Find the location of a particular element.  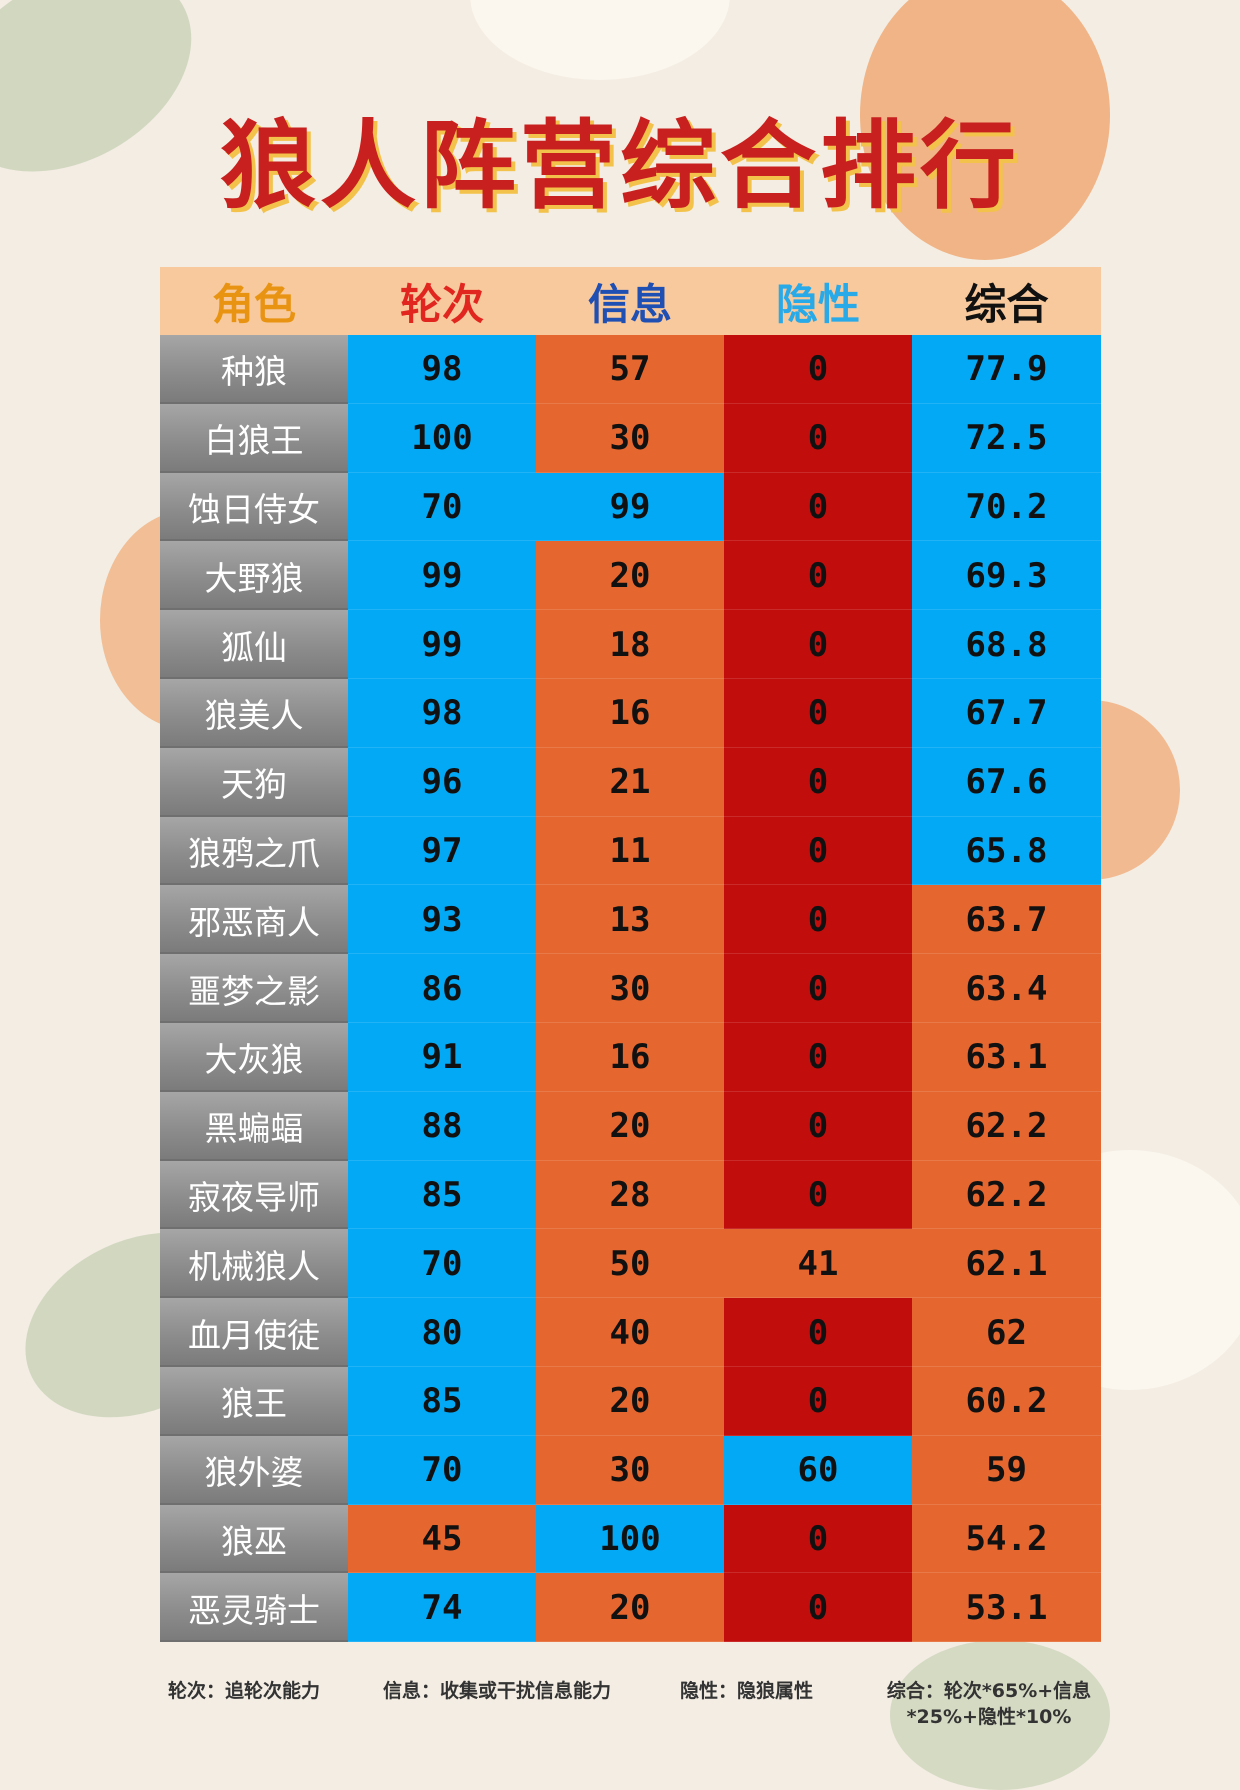

hidden-cell: 60 is located at coordinates (818, 1470).